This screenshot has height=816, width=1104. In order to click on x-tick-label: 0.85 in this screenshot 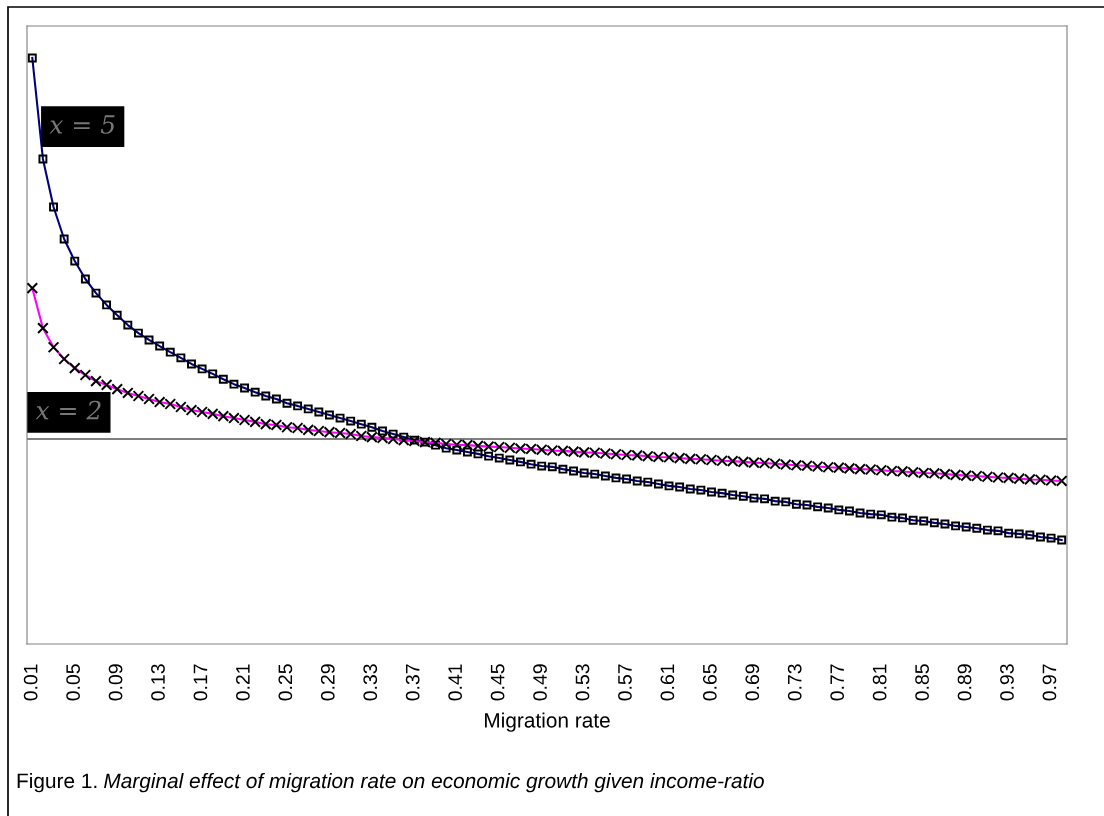, I will do `click(922, 682)`.